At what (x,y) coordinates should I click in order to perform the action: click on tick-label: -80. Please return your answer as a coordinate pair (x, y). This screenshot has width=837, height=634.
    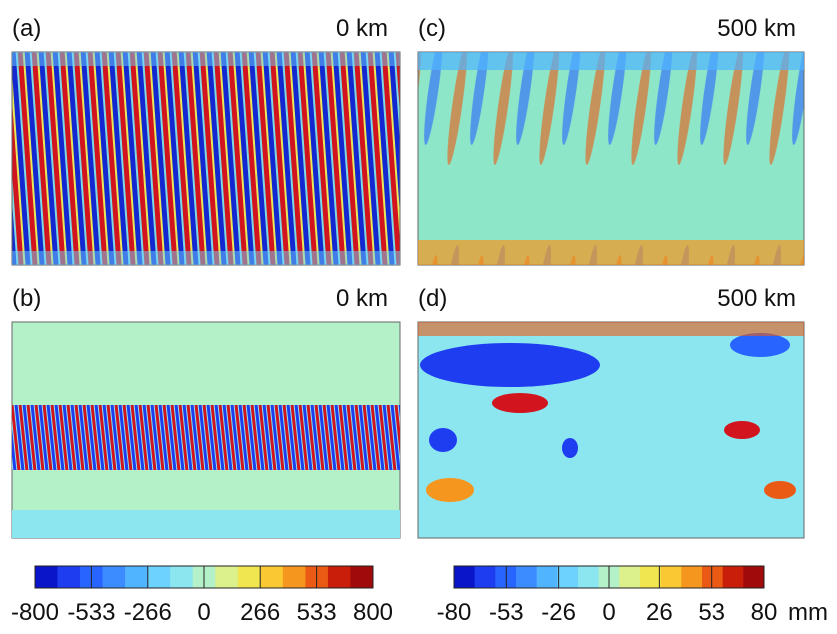
    Looking at the image, I should click on (454, 612).